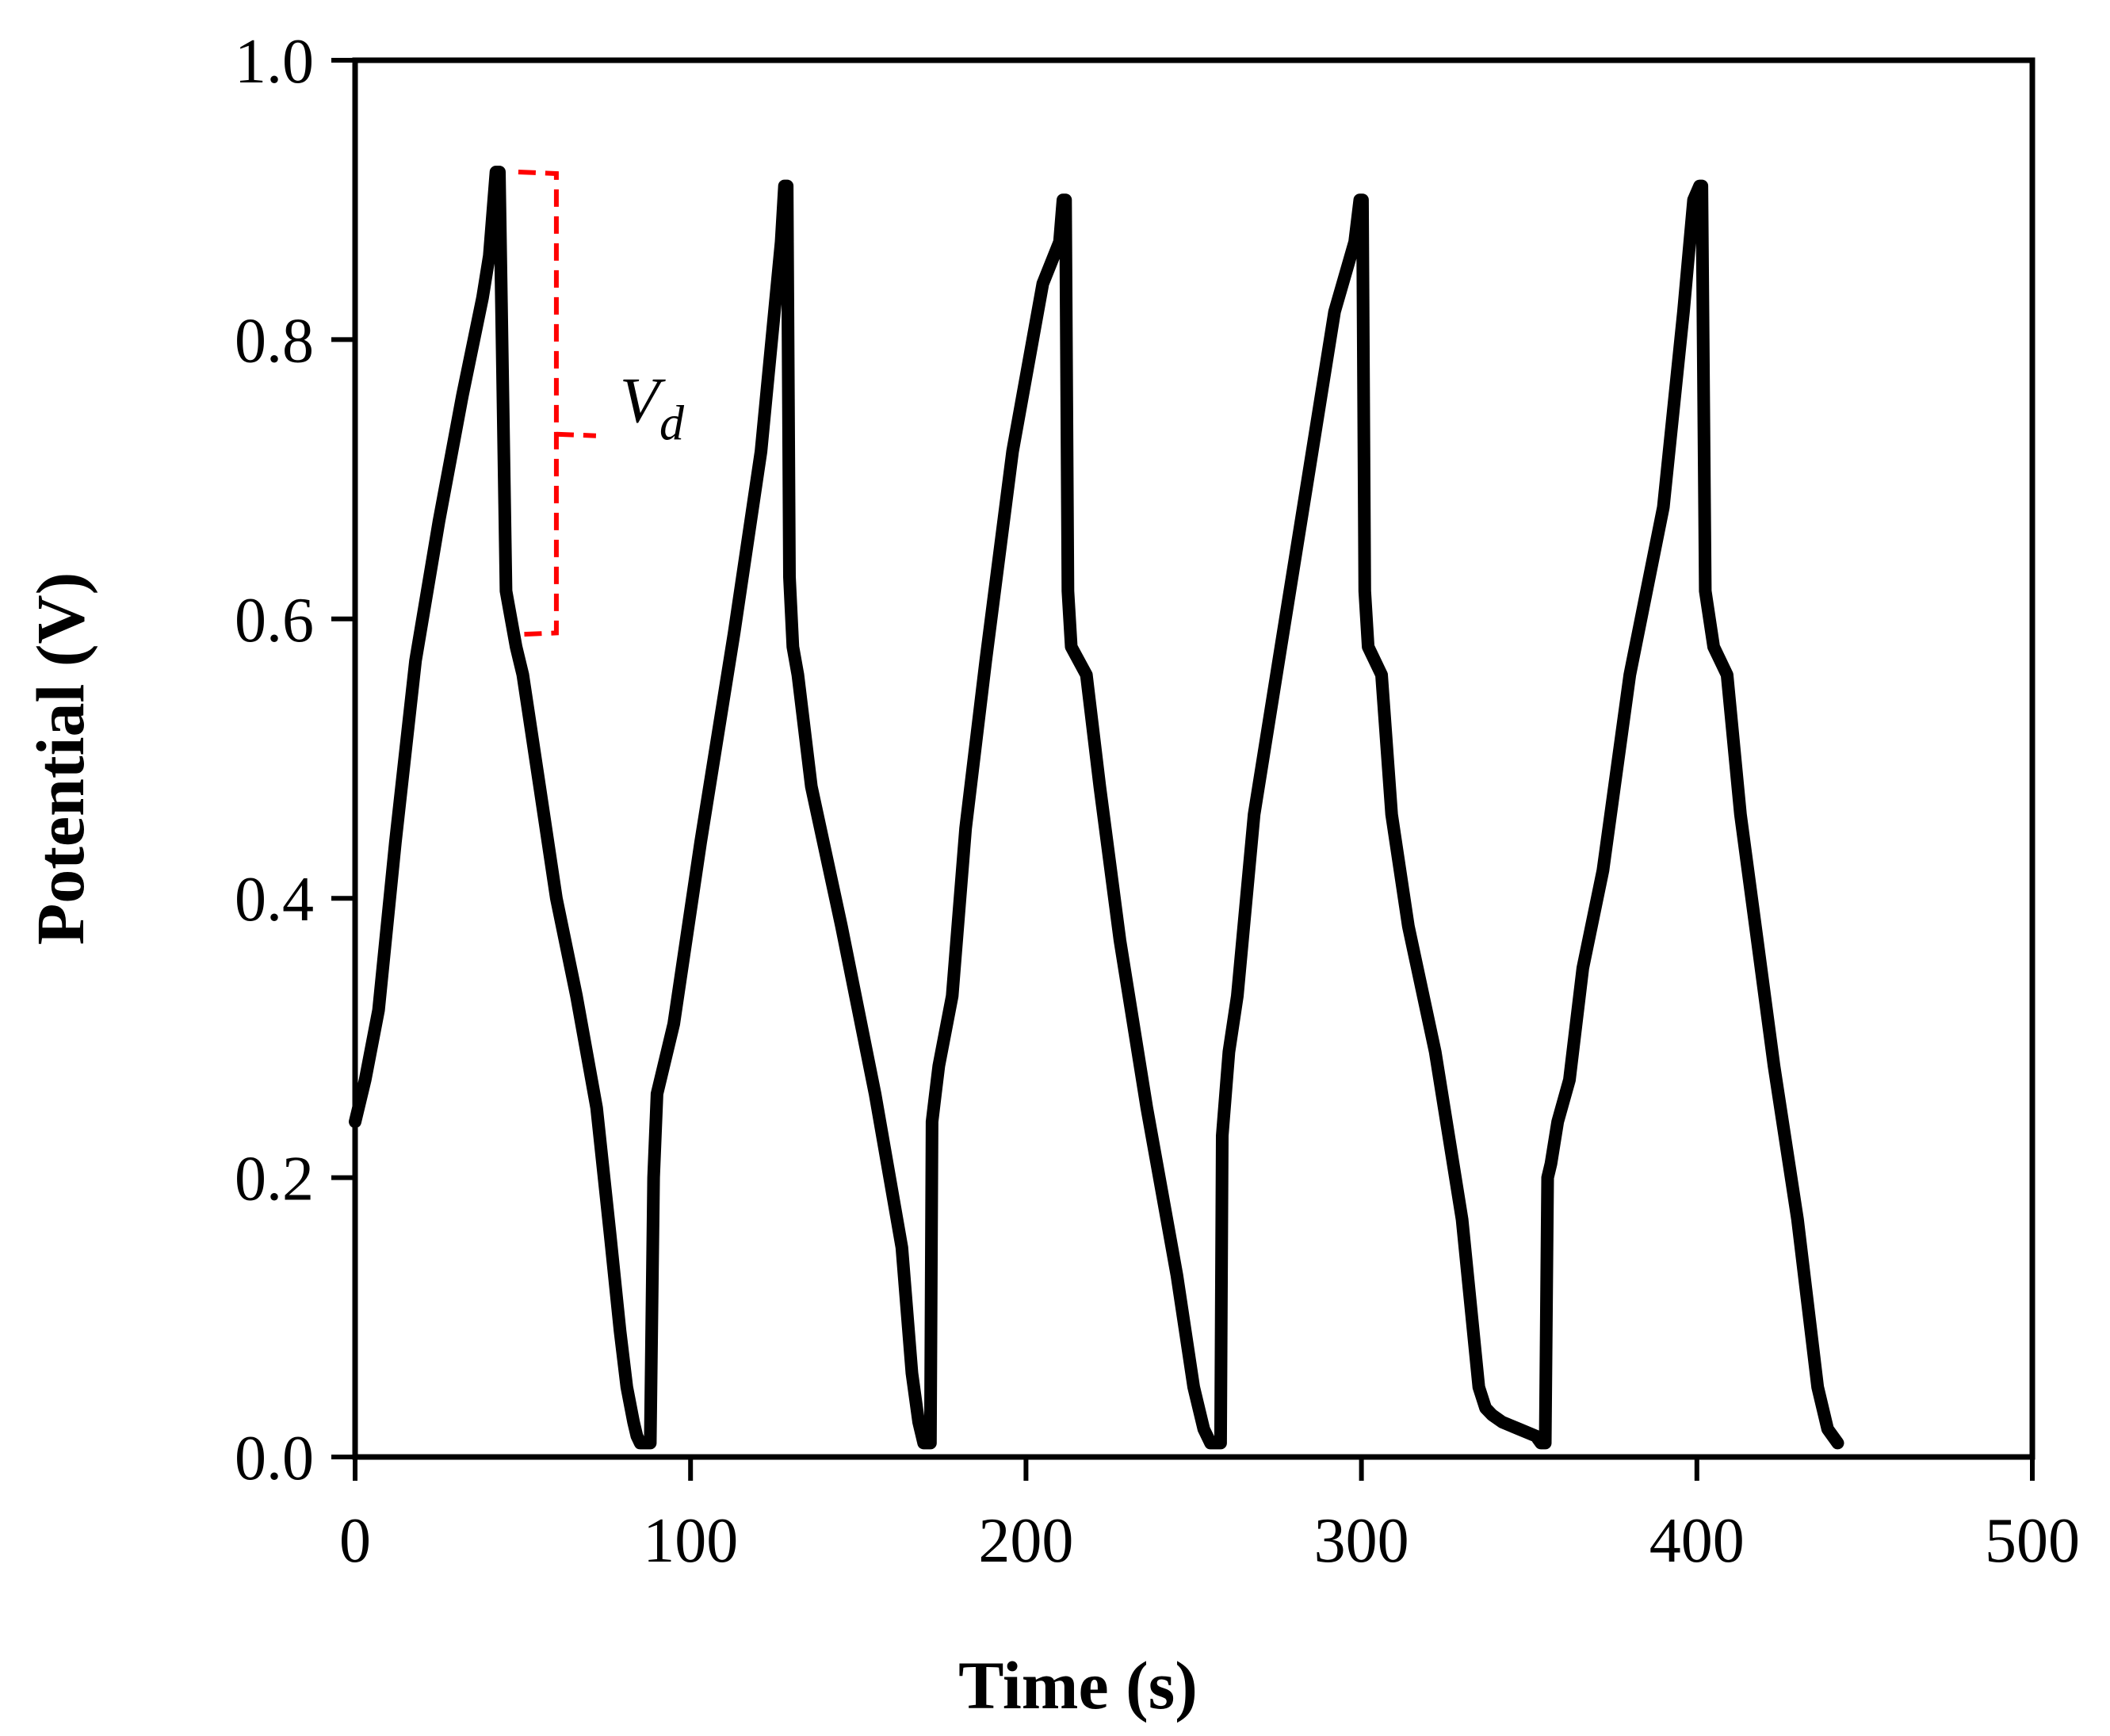 The width and height of the screenshot is (2110, 1736). What do you see at coordinates (2032, 1541) in the screenshot?
I see `x-tick-label: 500` at bounding box center [2032, 1541].